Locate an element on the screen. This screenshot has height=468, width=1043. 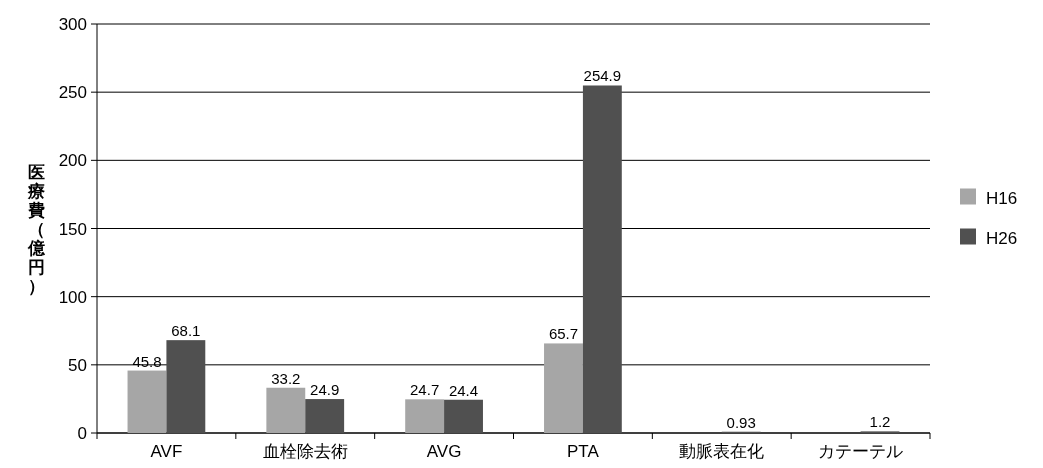
x-tick-label: AVF is located at coordinates (166, 451).